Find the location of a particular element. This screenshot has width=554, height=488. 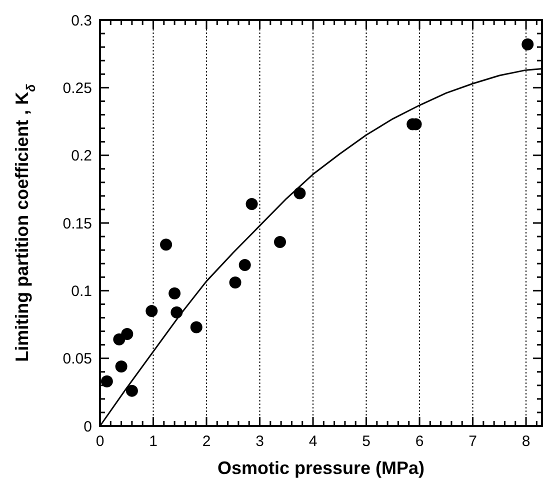

y-tick-label: 0.1 is located at coordinates (81, 291).